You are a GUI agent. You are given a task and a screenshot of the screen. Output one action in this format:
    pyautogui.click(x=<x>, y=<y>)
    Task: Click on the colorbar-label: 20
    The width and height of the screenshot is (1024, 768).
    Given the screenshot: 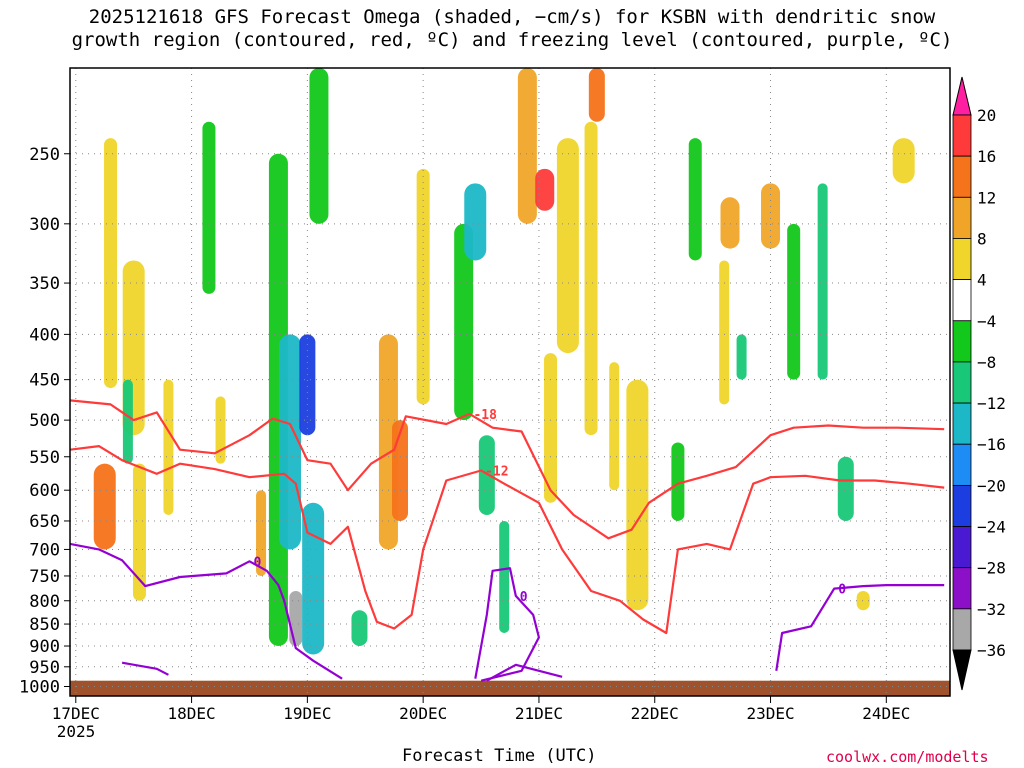 What is the action you would take?
    pyautogui.click(x=986, y=115)
    